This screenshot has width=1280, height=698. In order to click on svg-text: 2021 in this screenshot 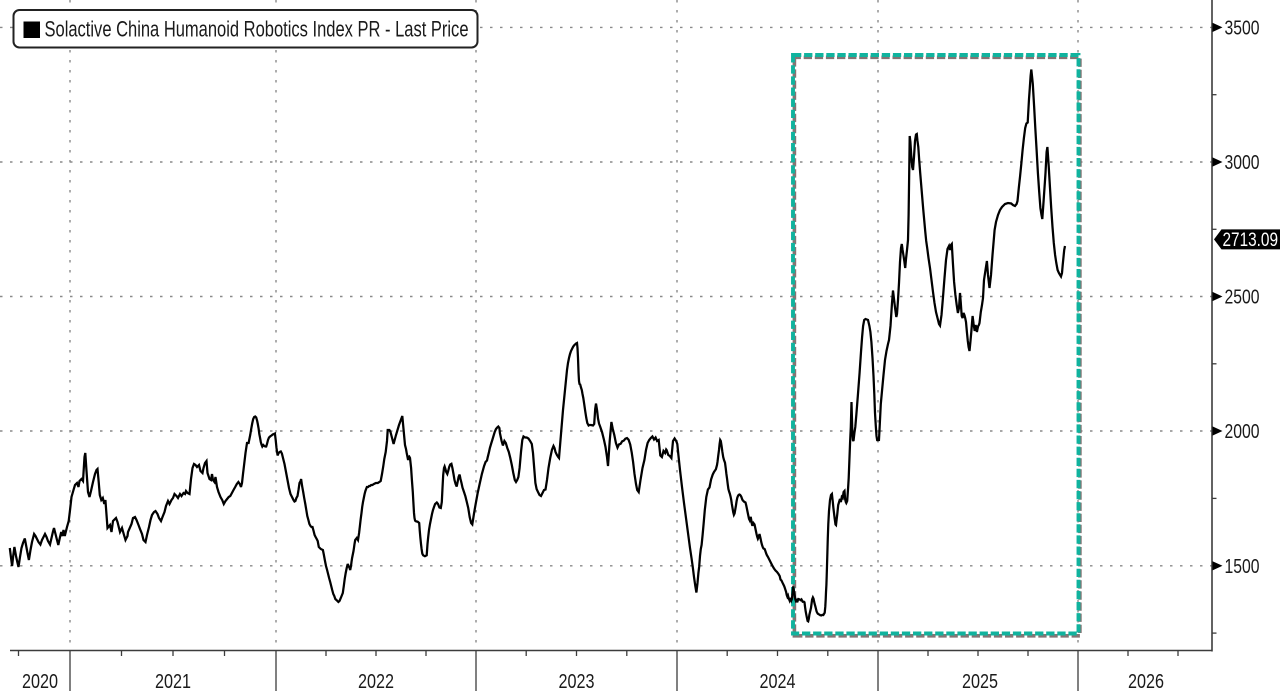, I will do `click(173, 682)`.